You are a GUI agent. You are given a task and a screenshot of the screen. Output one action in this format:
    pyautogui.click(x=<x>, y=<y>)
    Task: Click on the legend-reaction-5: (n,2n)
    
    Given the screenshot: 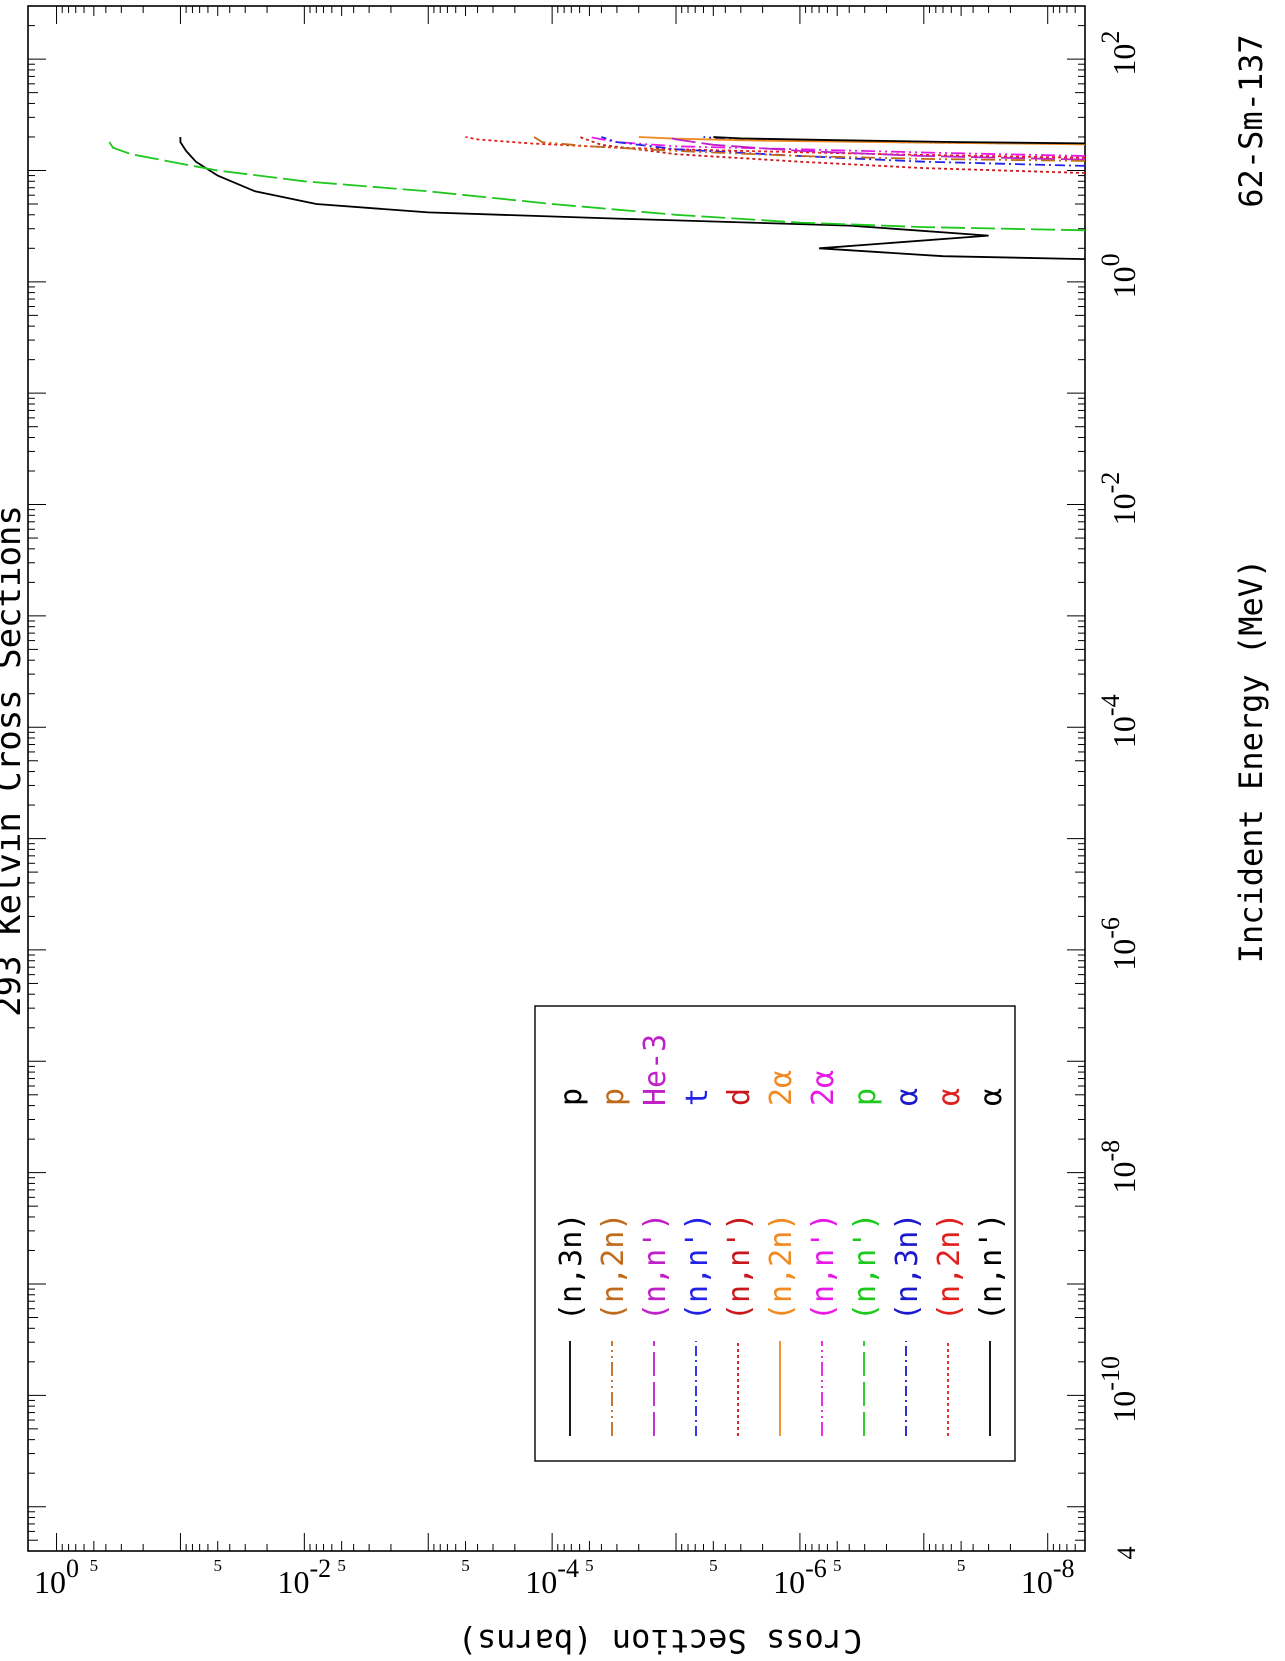 What is the action you would take?
    pyautogui.click(x=781, y=1267)
    